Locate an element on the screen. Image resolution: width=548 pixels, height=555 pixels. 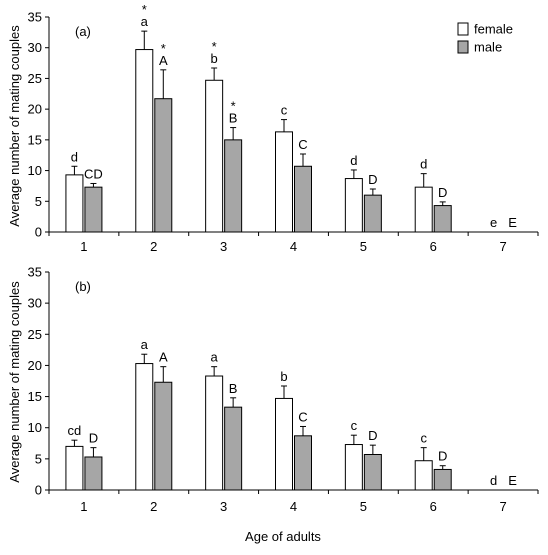
y-tick-label-b: 30 is located at coordinates (35, 303).